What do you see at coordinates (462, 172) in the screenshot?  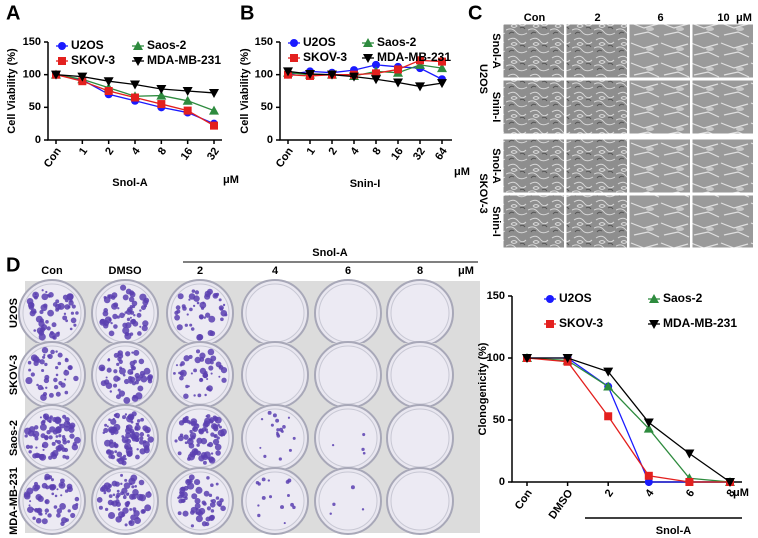 I see `unit-label: μM` at bounding box center [462, 172].